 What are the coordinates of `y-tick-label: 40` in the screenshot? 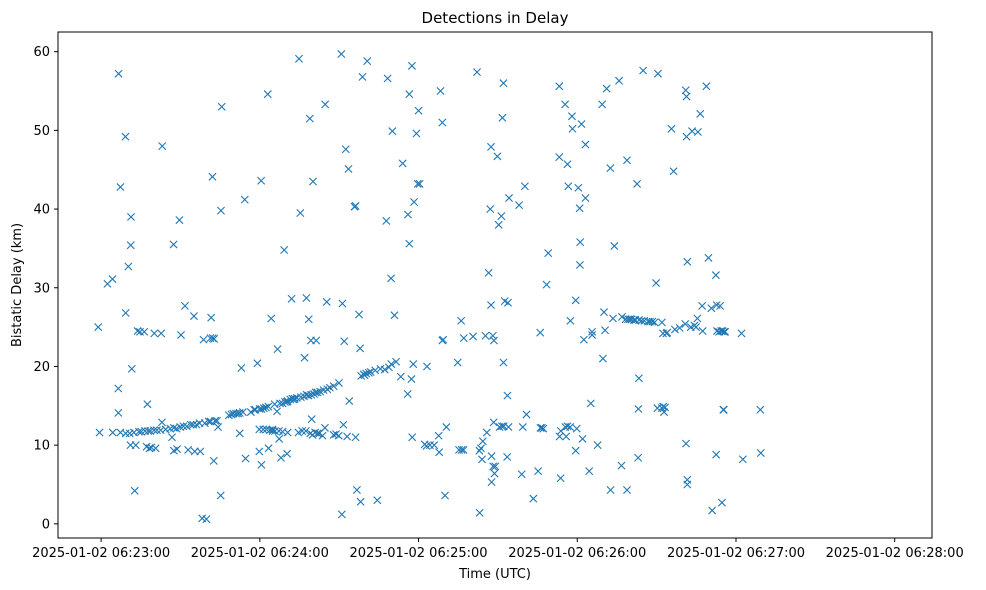 It's located at (41, 210).